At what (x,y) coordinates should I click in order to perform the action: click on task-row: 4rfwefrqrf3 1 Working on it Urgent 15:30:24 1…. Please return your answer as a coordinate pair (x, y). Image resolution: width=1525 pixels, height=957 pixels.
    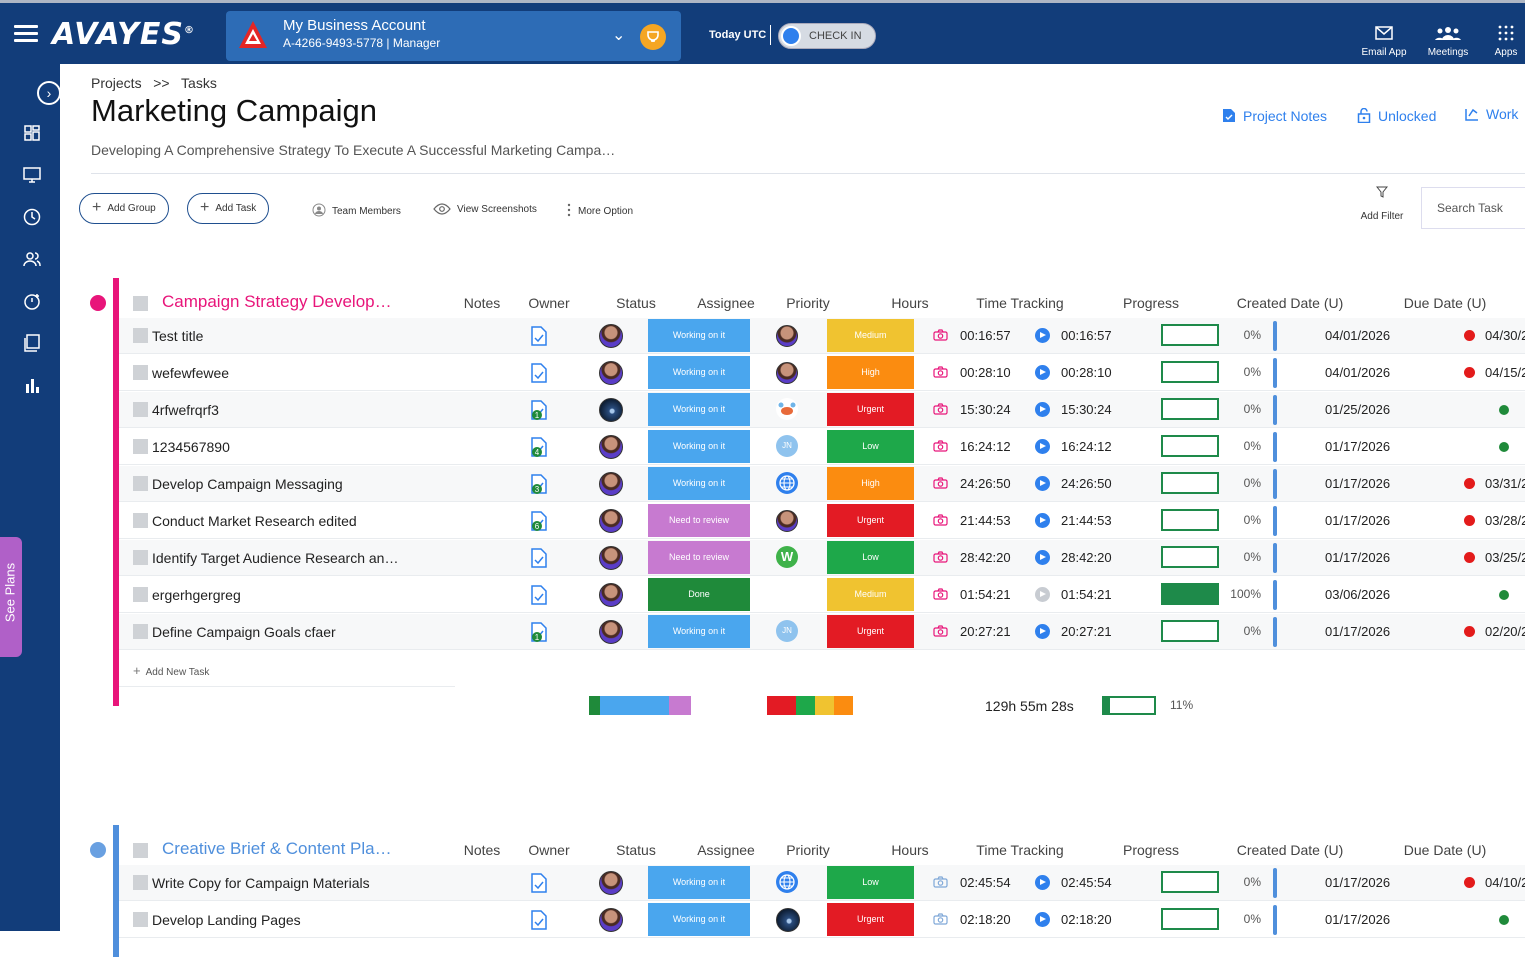
    Looking at the image, I should click on (822, 410).